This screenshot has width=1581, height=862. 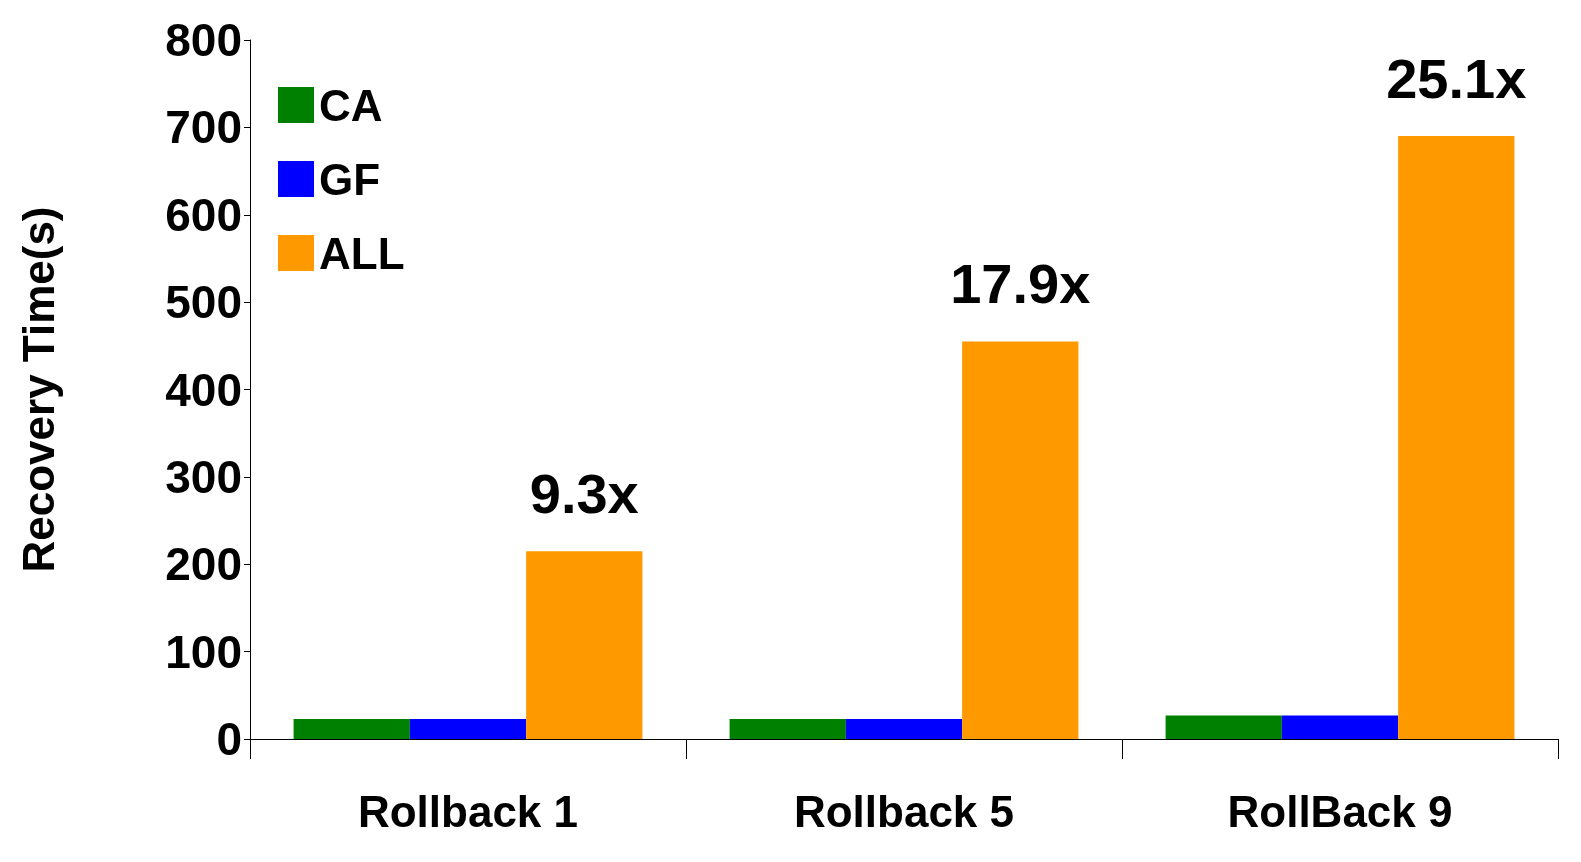 I want to click on y-tick-label: 600, so click(x=203, y=214).